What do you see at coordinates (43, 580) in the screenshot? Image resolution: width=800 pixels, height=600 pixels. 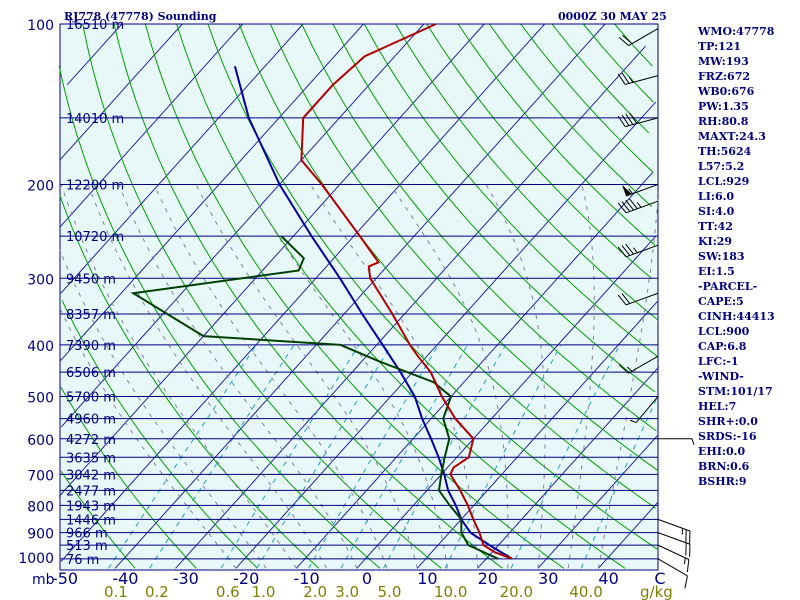 I see `pressure-axis-unit: mb` at bounding box center [43, 580].